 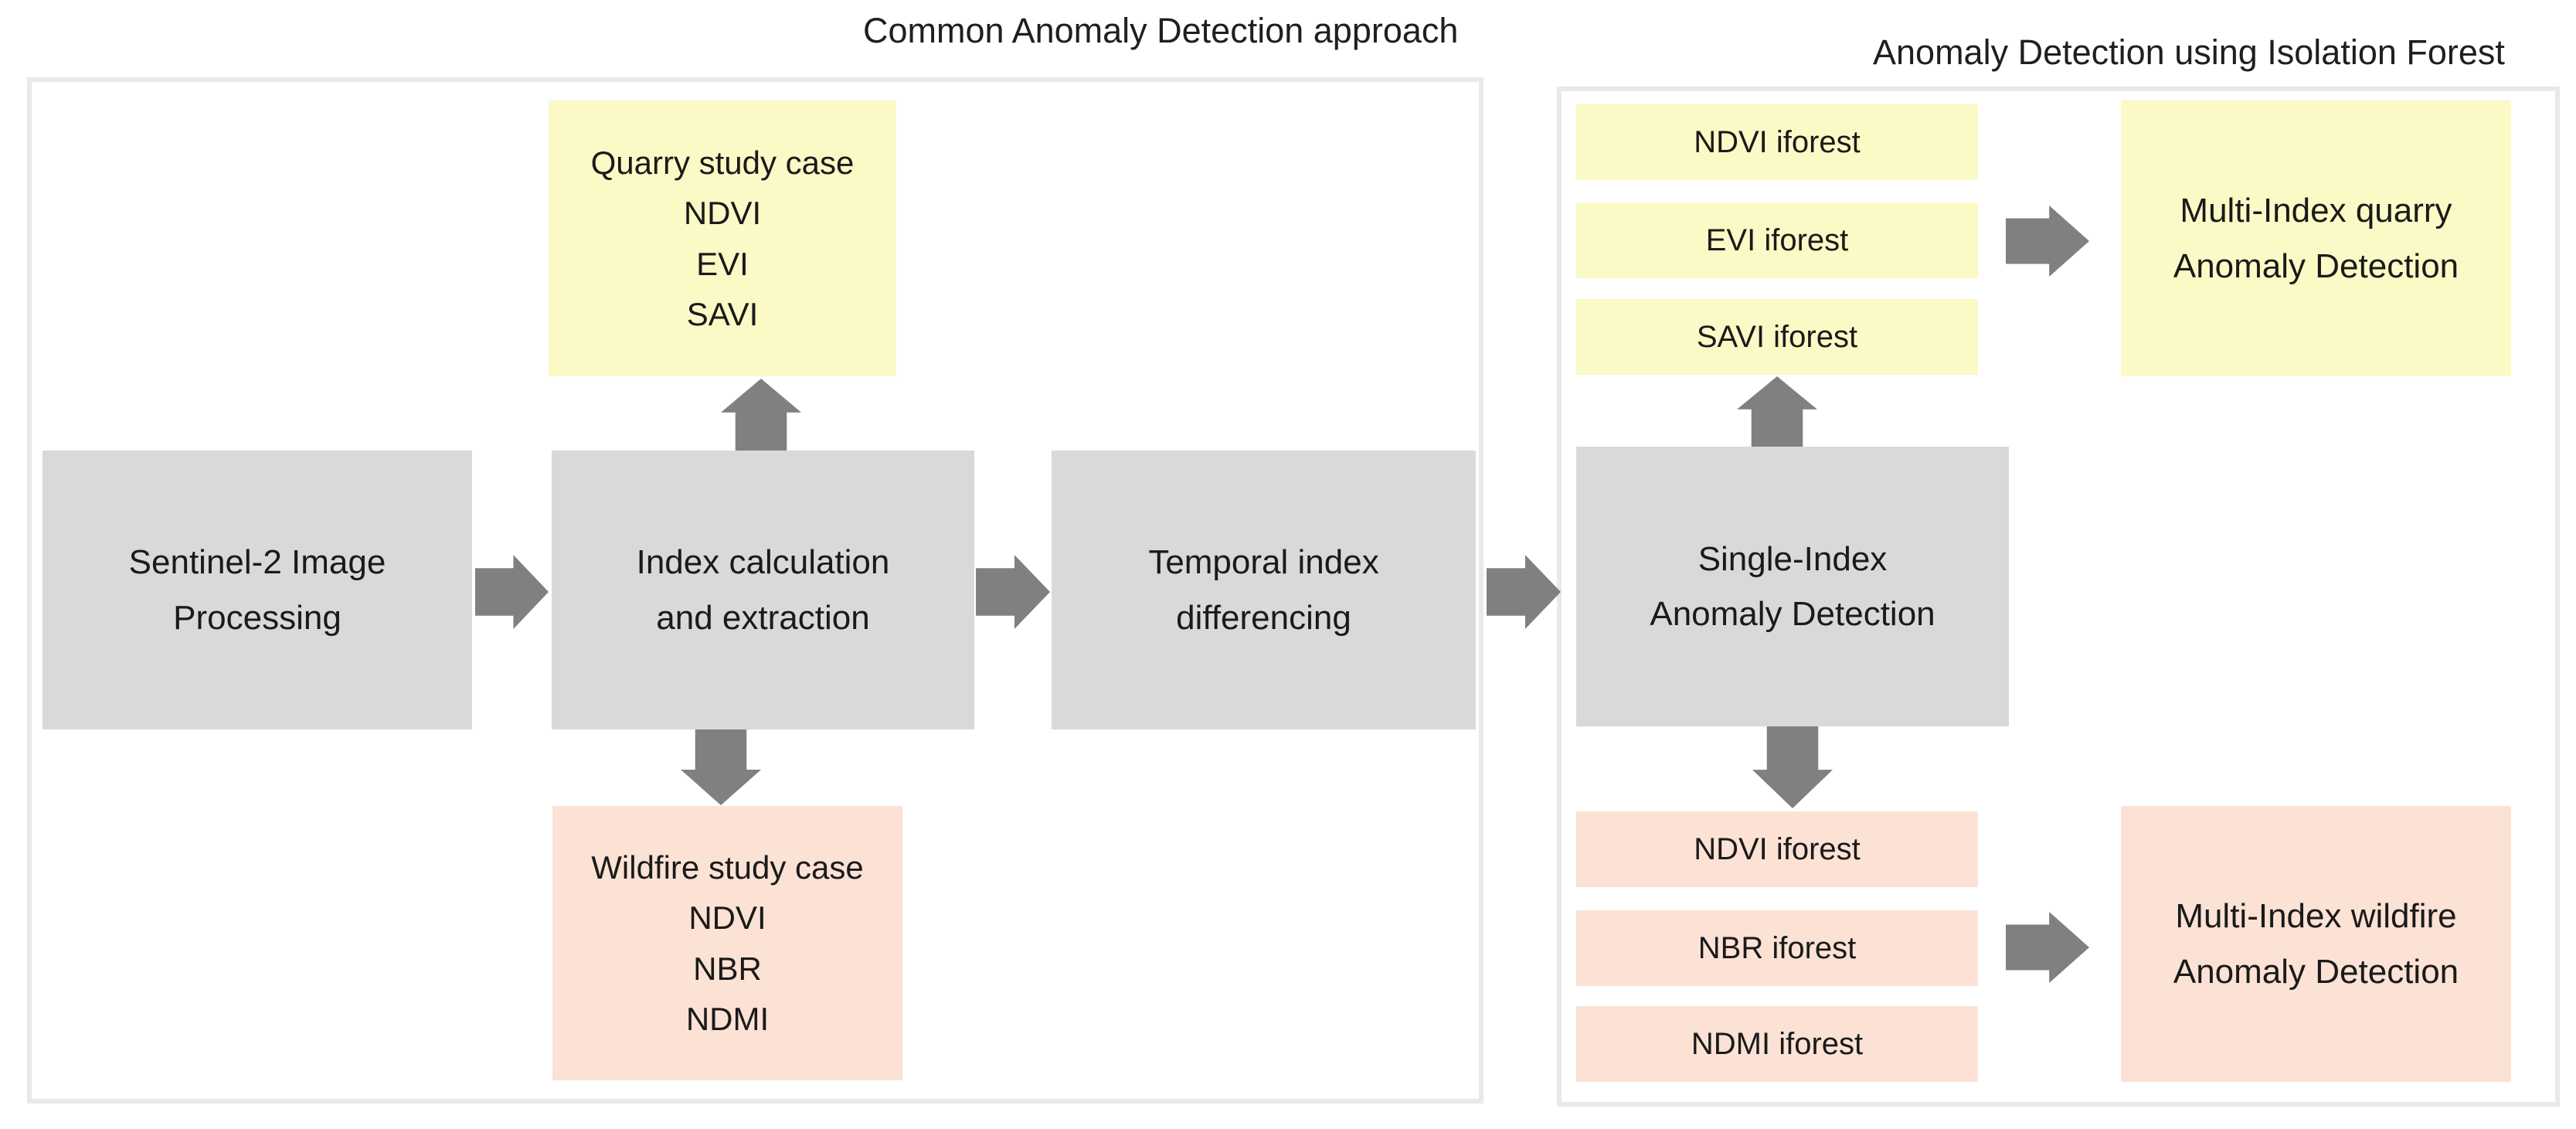 I want to click on nbr-iforest-wildfire-row: NBR iforest, so click(x=1777, y=948).